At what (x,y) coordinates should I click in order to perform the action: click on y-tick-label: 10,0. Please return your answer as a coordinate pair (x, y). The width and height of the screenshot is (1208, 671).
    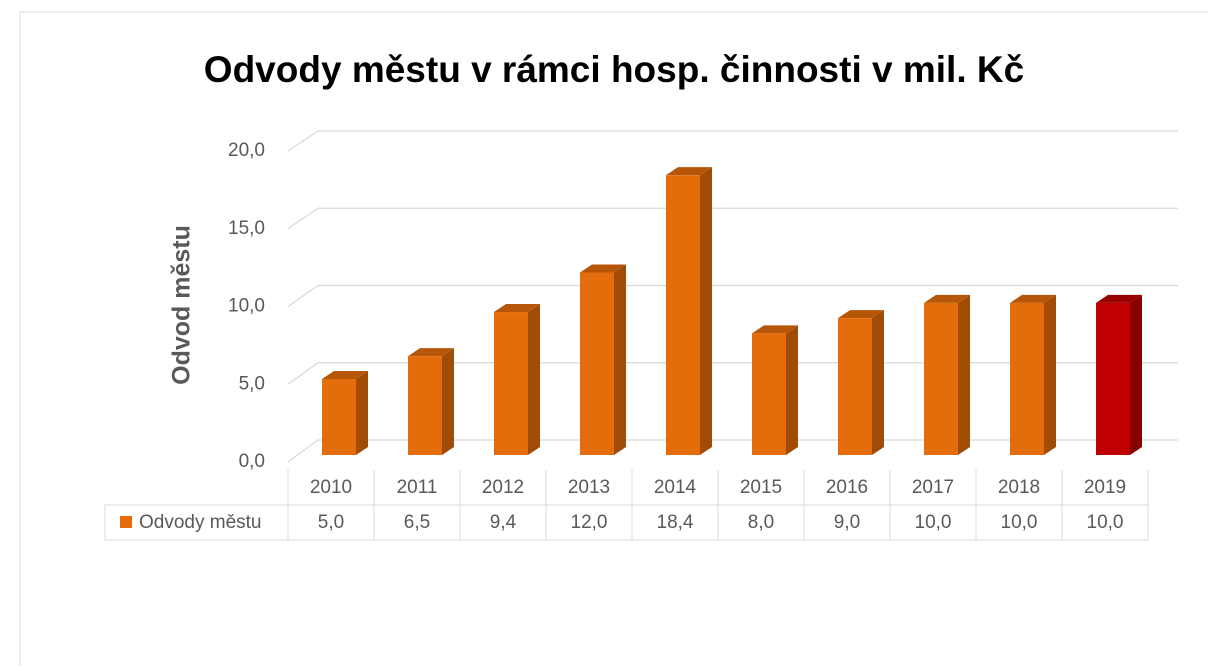
    Looking at the image, I should click on (246, 306).